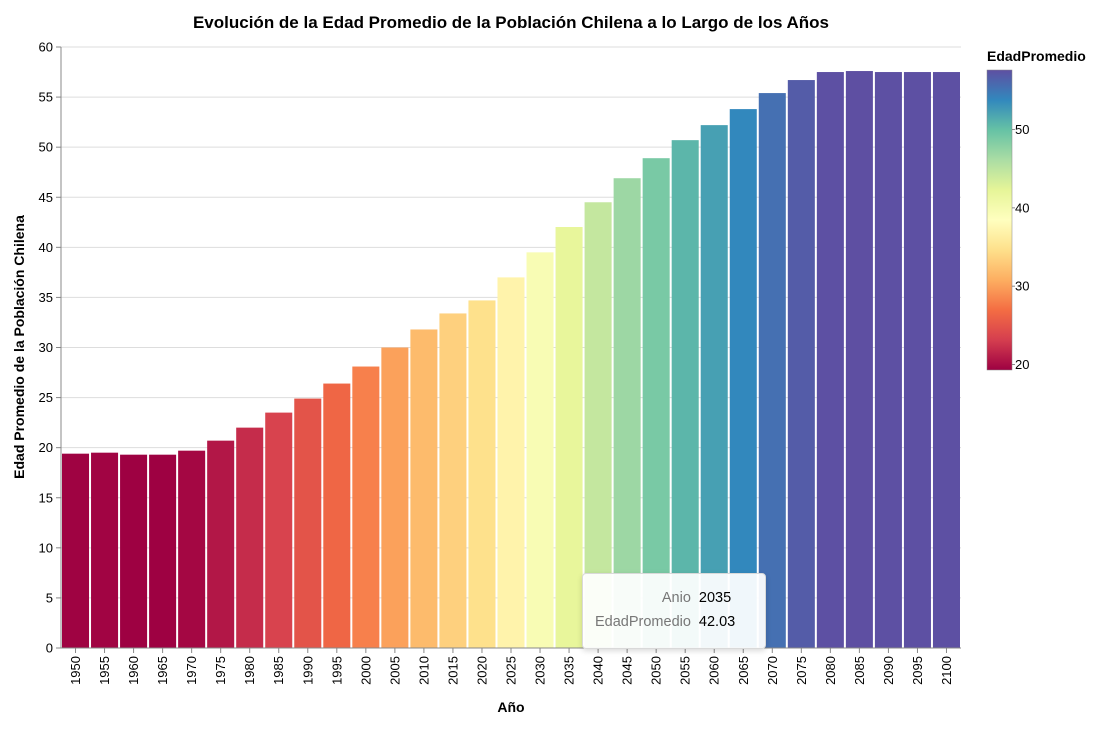  I want to click on y-tick-label: 30, so click(46, 347).